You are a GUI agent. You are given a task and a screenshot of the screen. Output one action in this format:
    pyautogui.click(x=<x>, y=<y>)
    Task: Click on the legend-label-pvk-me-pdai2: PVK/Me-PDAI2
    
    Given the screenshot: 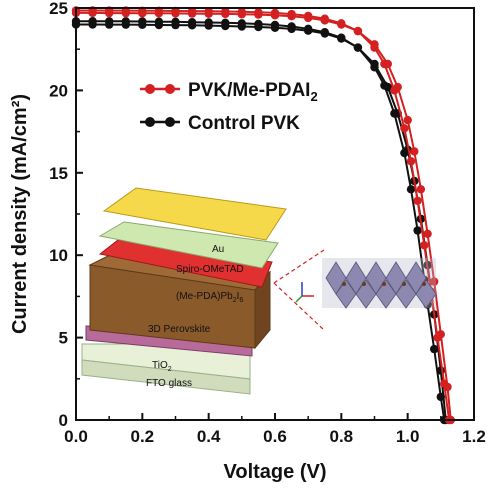 What is the action you would take?
    pyautogui.click(x=253, y=92)
    